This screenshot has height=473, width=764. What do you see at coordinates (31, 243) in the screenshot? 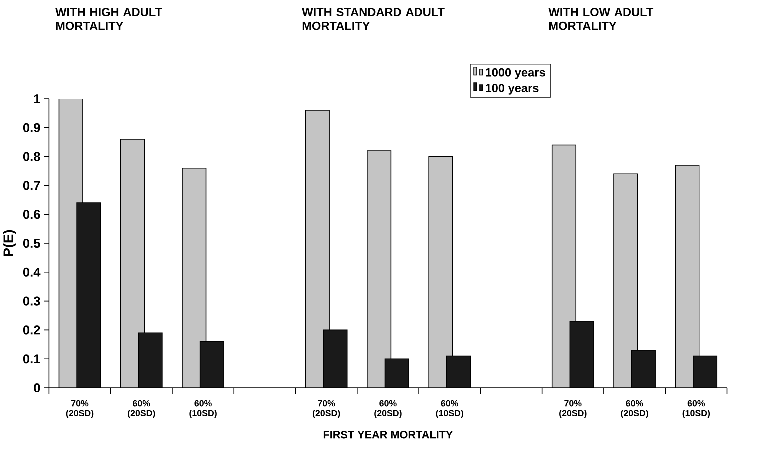
I see `y-tick-label: 0.5` at bounding box center [31, 243].